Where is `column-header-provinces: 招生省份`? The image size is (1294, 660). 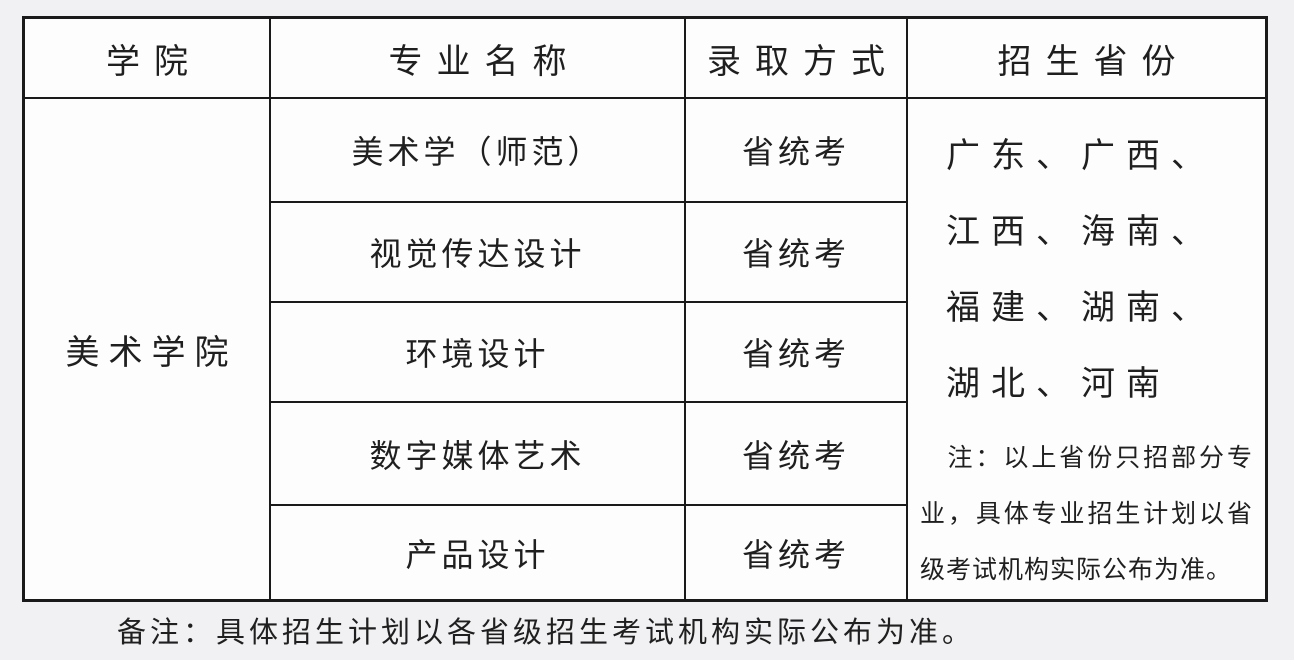 column-header-provinces: 招生省份 is located at coordinates (1086, 59).